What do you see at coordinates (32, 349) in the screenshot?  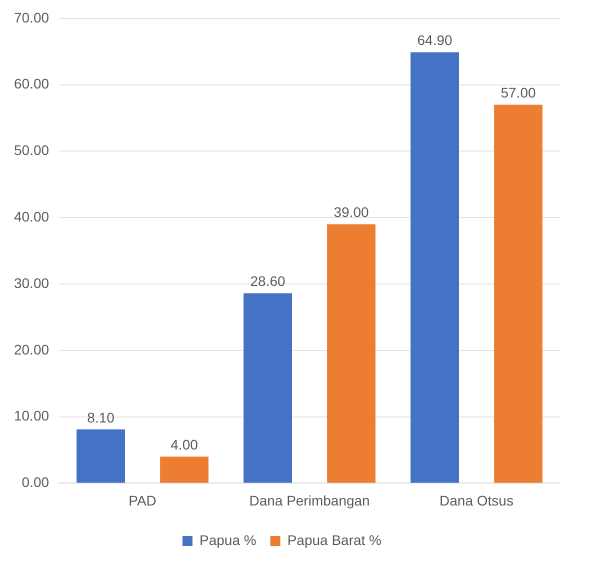 I see `y-tick-label: 20.00` at bounding box center [32, 349].